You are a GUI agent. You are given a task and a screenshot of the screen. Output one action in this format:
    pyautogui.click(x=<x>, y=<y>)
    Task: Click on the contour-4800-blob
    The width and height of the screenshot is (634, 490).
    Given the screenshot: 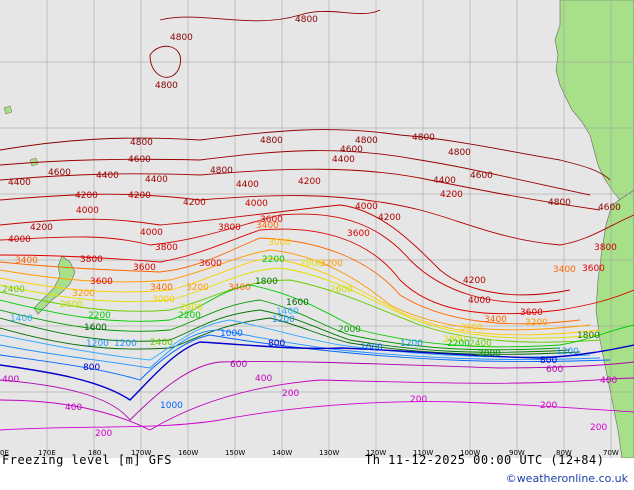 What is the action you would take?
    pyautogui.click(x=165, y=61)
    